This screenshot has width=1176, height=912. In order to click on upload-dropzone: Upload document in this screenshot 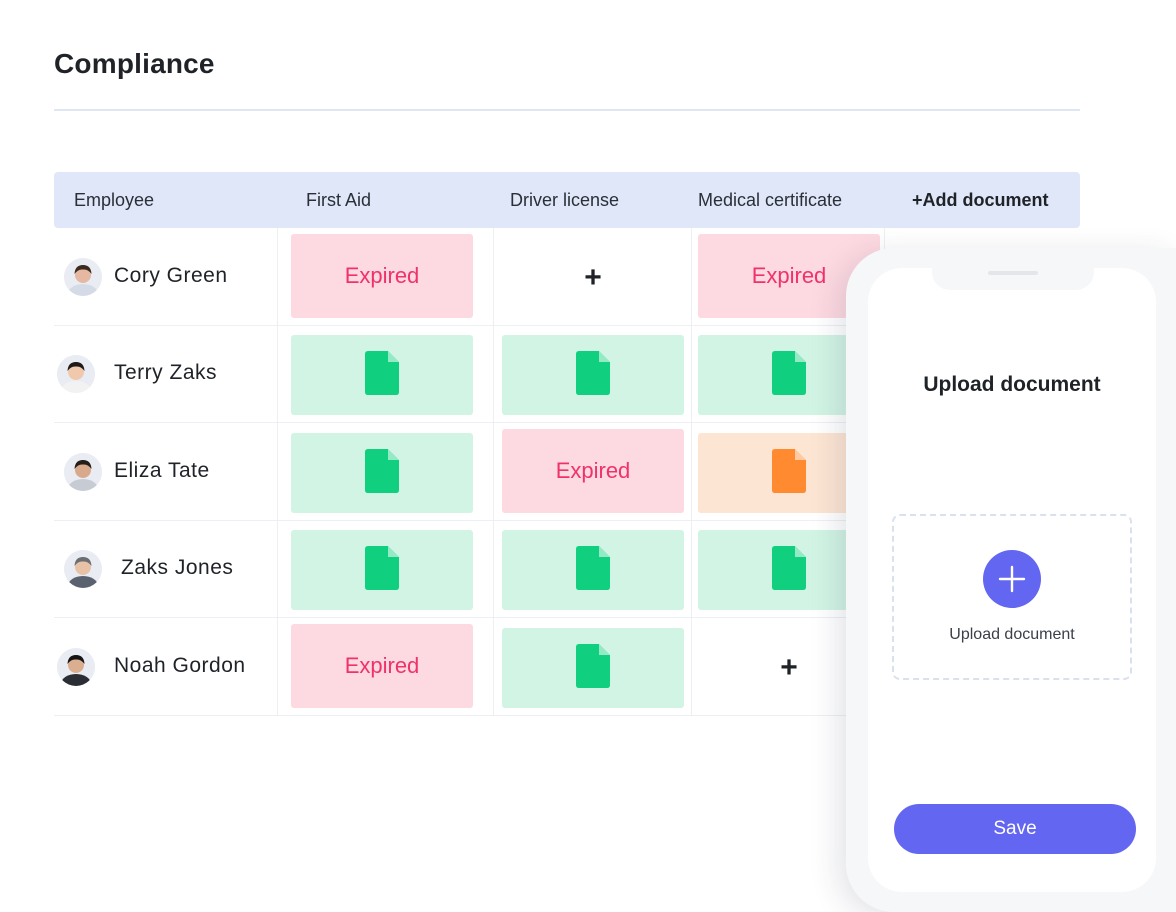, I will do `click(1012, 597)`.